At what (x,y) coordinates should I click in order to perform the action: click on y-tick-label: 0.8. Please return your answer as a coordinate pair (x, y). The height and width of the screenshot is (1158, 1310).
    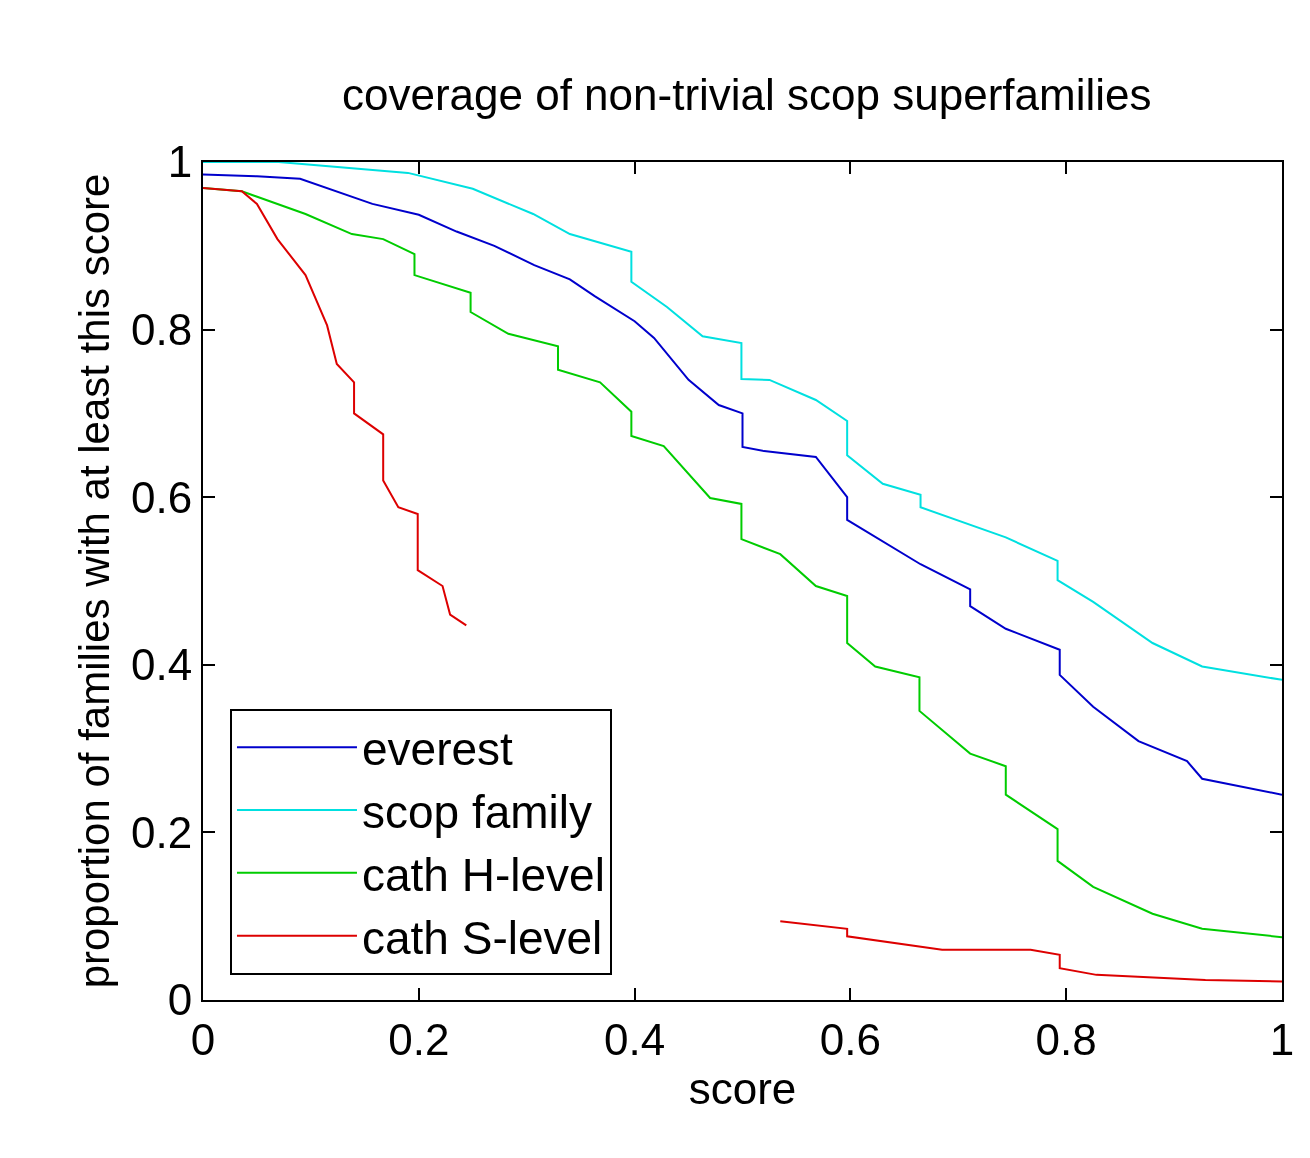
    Looking at the image, I should click on (162, 329).